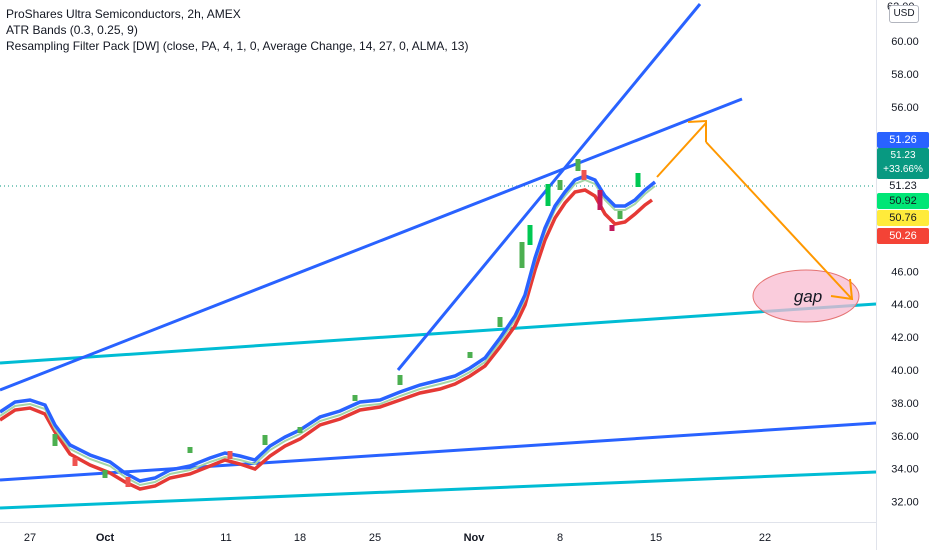 This screenshot has height=551, width=932. Describe the element at coordinates (903, 236) in the screenshot. I see `price-label-red: 50.26` at that location.